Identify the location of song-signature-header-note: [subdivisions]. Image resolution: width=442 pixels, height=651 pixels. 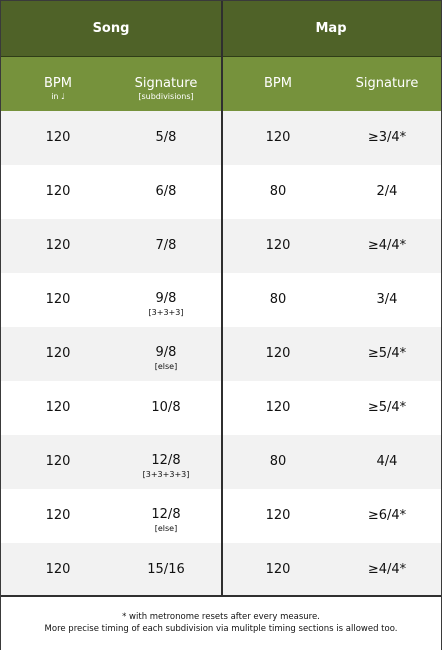
(166, 96).